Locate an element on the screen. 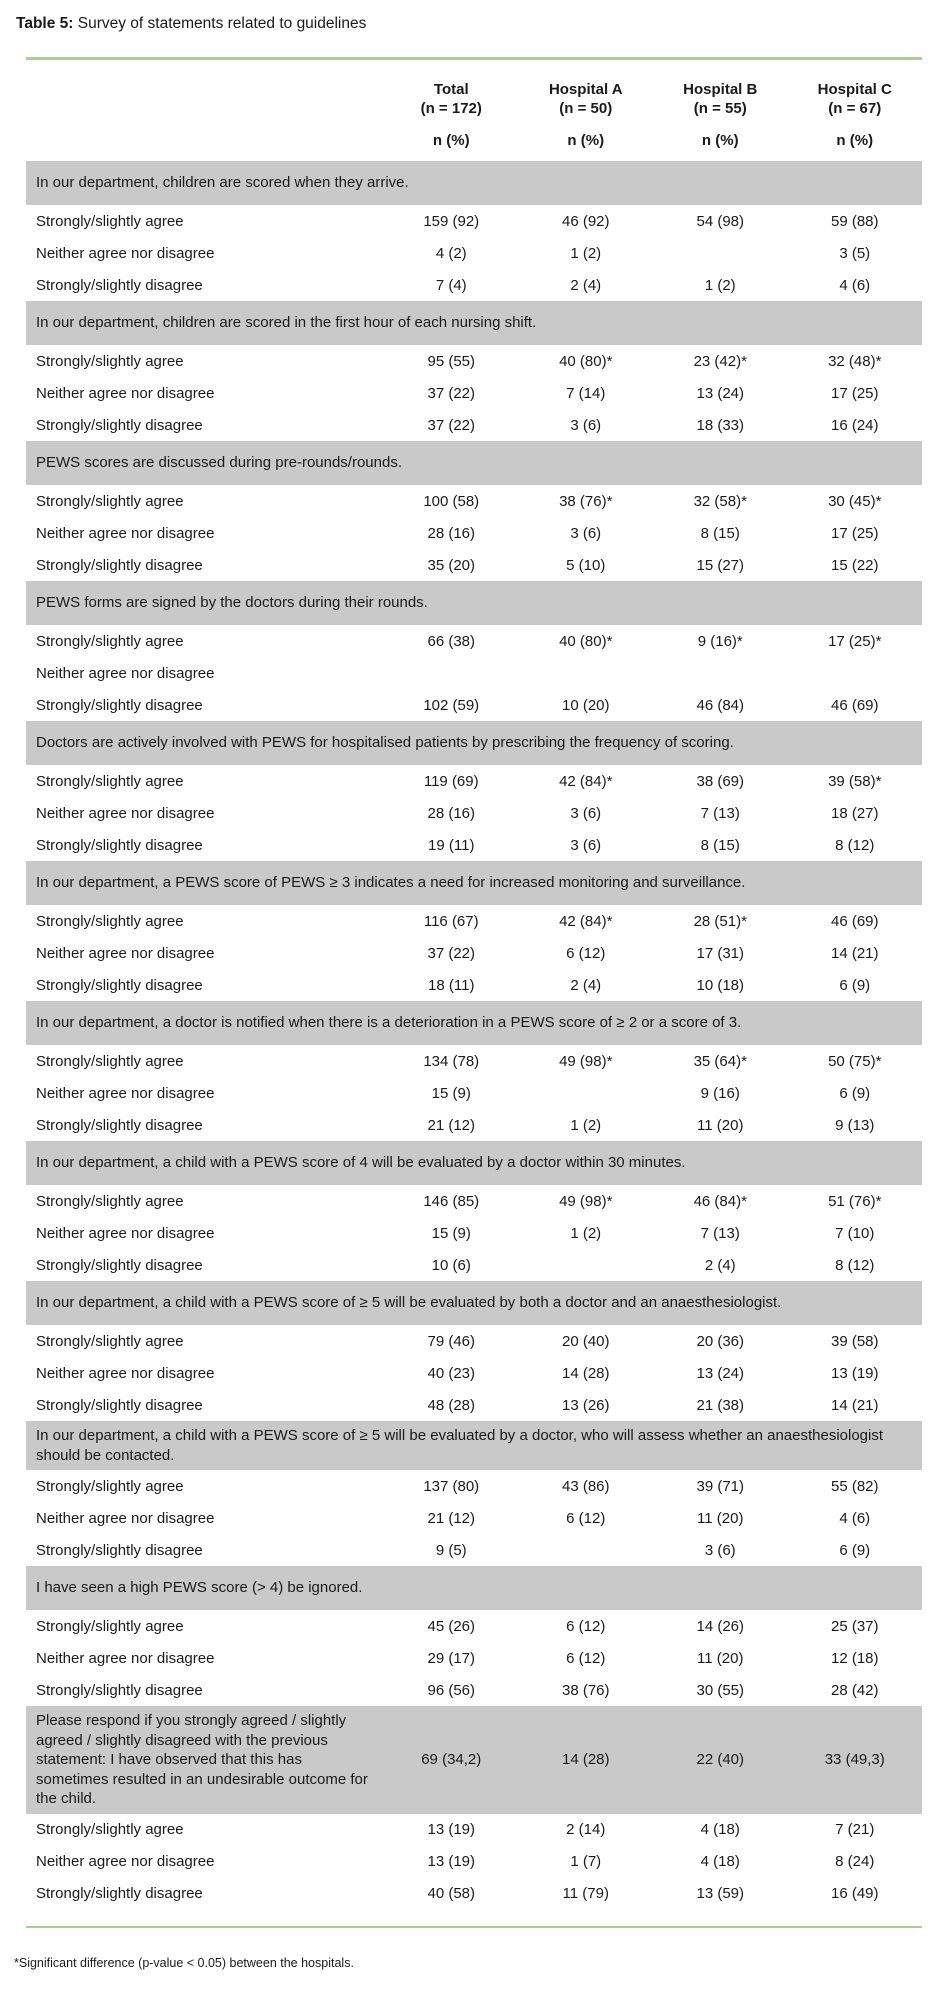 This screenshot has width=948, height=2000. column-sample-size: (n = 172) is located at coordinates (451, 108).